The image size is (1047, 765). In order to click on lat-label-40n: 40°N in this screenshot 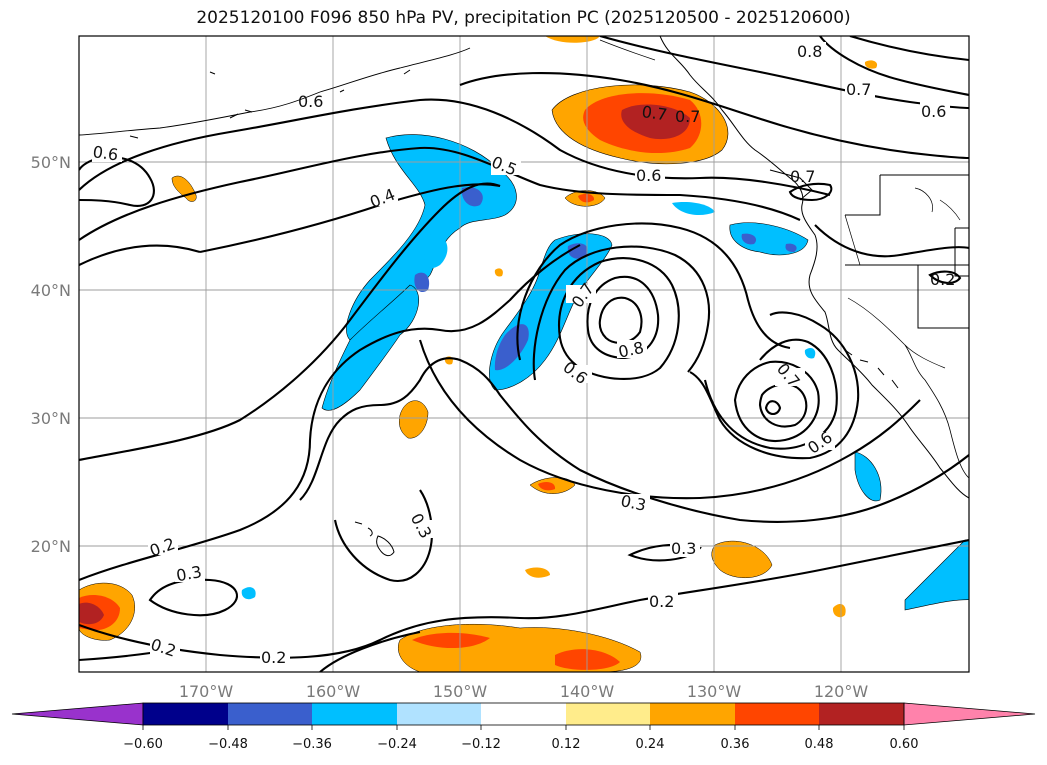, I will do `click(51, 290)`.